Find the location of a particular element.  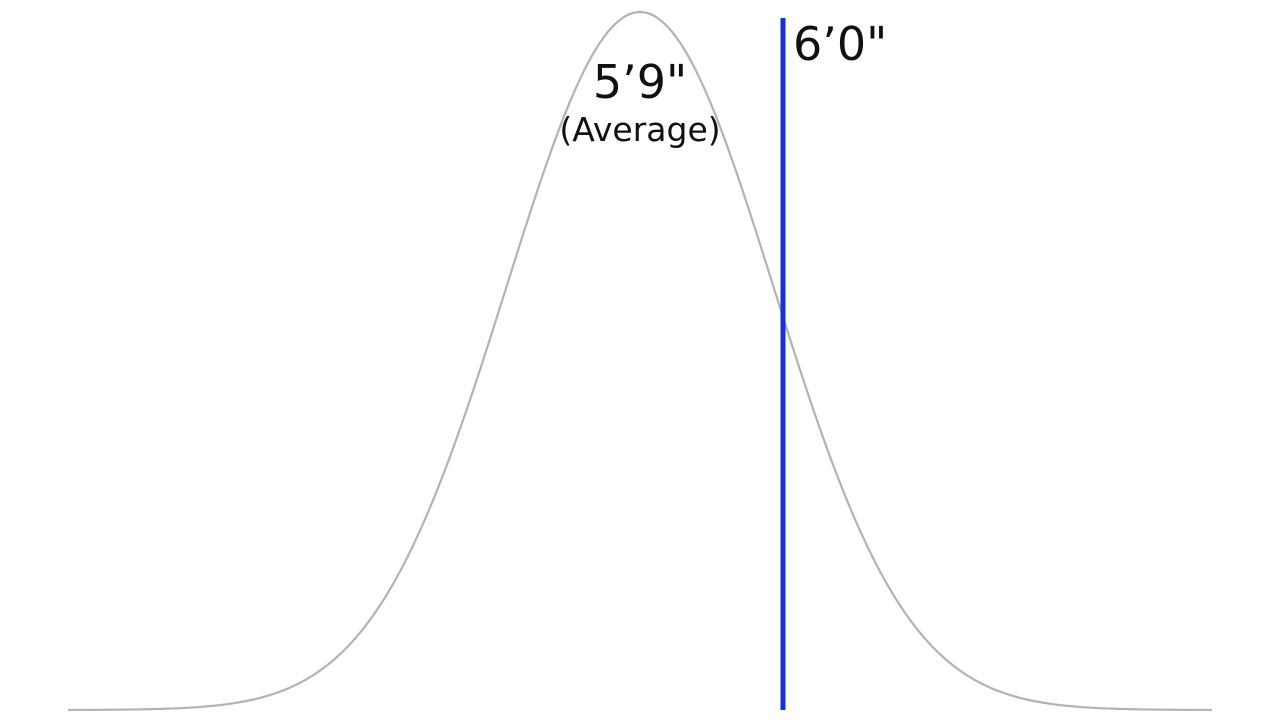

mean-label: 5’9" is located at coordinates (640, 82).